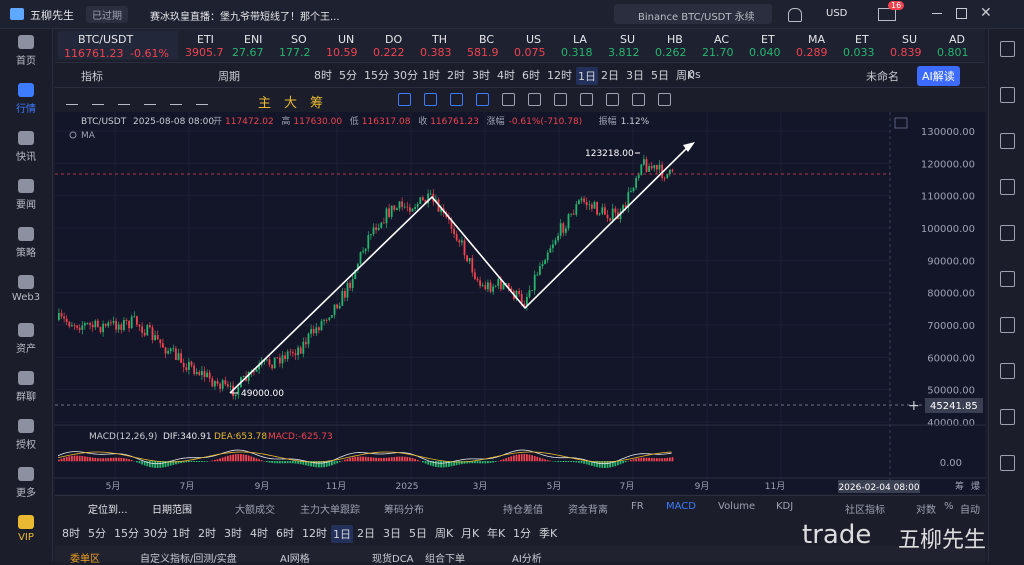 Image resolution: width=1024 pixels, height=565 pixels. I want to click on ticker-price: 27.67, so click(254, 52).